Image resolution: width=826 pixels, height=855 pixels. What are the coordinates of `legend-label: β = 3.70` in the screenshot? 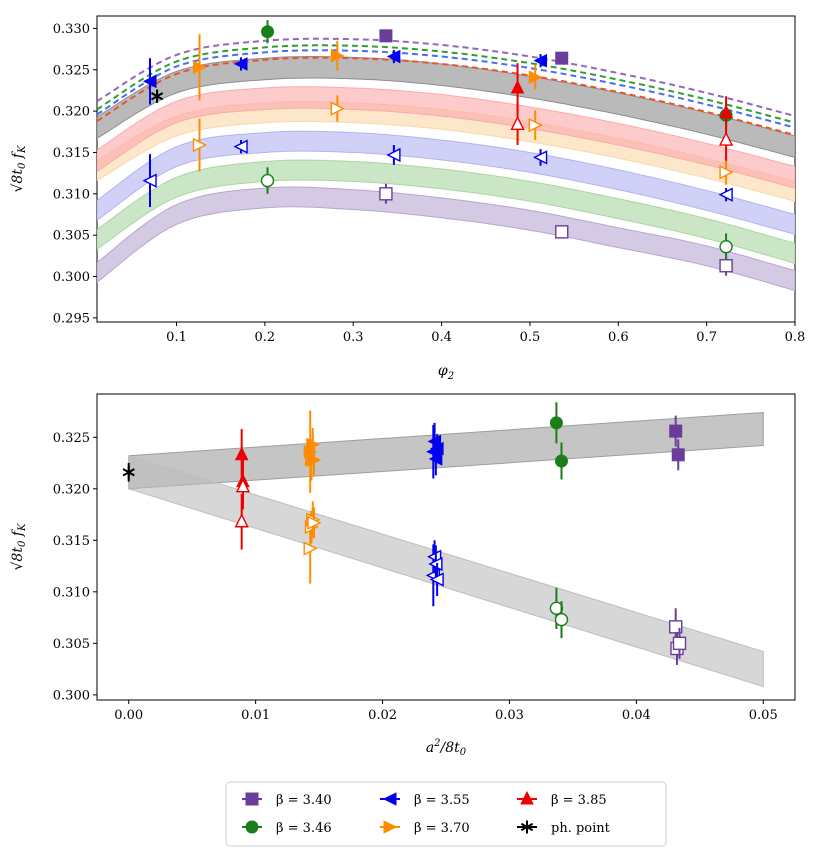 It's located at (442, 828).